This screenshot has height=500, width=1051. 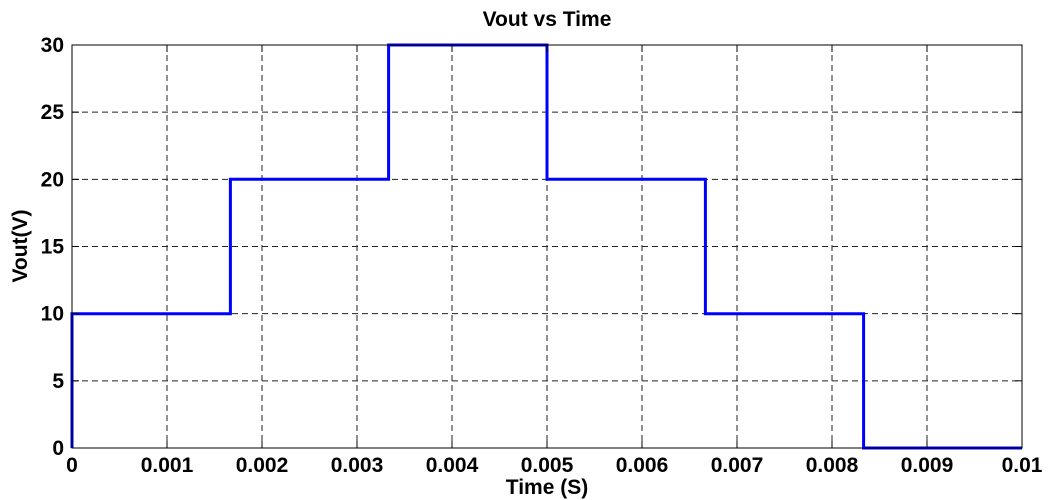 I want to click on x-tick-label: 0.007, so click(x=737, y=465).